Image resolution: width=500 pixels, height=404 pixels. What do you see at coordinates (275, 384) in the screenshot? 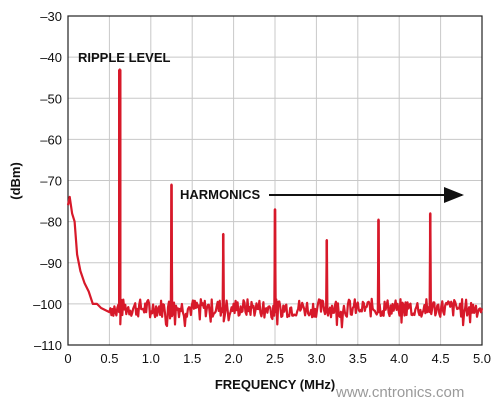
I see `x-axis-title: FREQUENCY (MHz)` at bounding box center [275, 384].